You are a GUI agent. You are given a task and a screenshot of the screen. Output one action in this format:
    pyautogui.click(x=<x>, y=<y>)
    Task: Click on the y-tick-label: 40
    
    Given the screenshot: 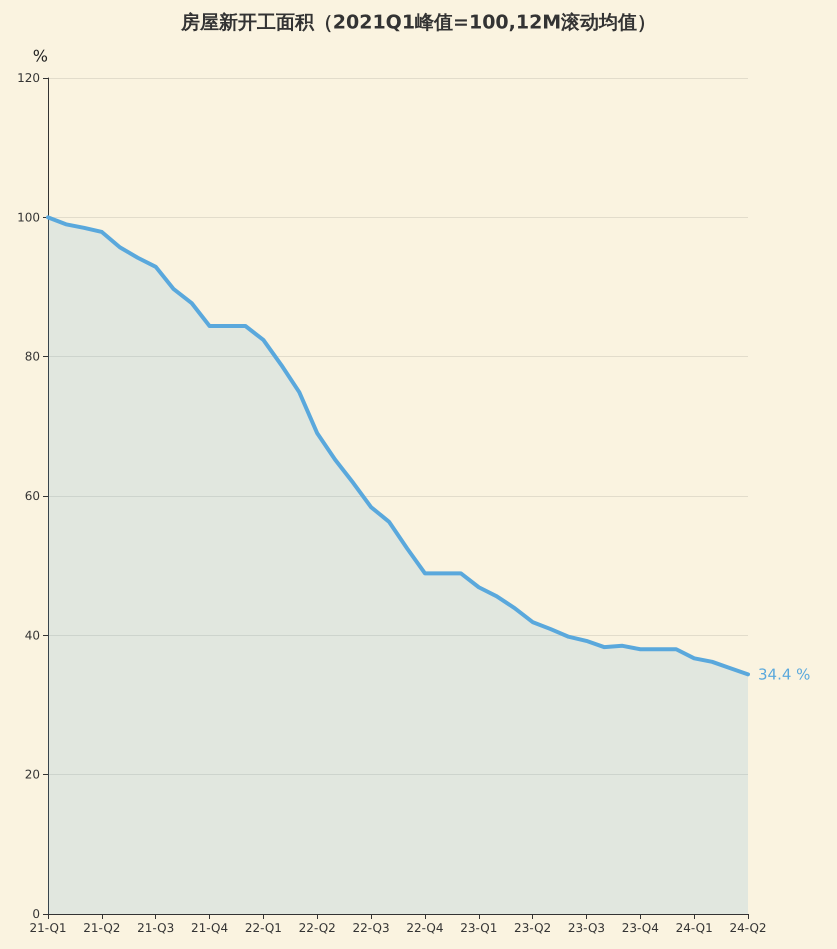 What is the action you would take?
    pyautogui.click(x=32, y=635)
    